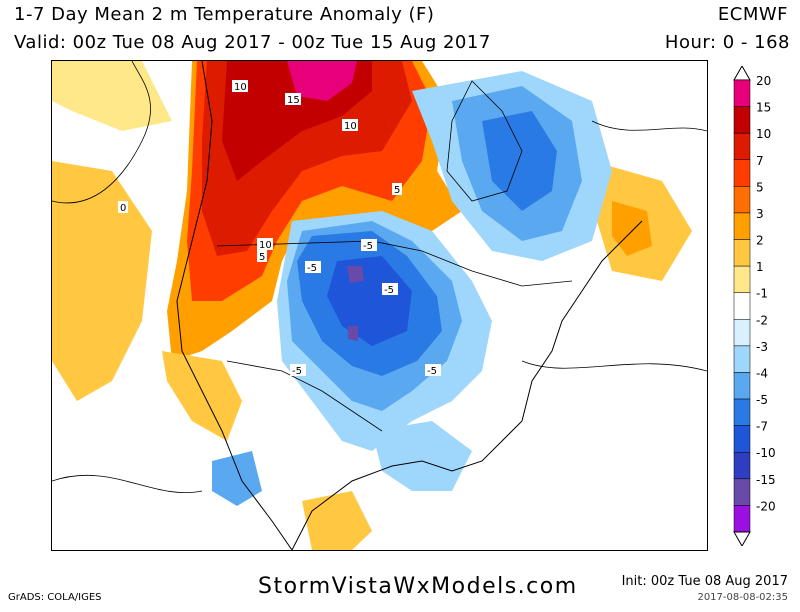 Image resolution: width=800 pixels, height=612 pixels. What do you see at coordinates (760, 161) in the screenshot?
I see `scale-label: 7` at bounding box center [760, 161].